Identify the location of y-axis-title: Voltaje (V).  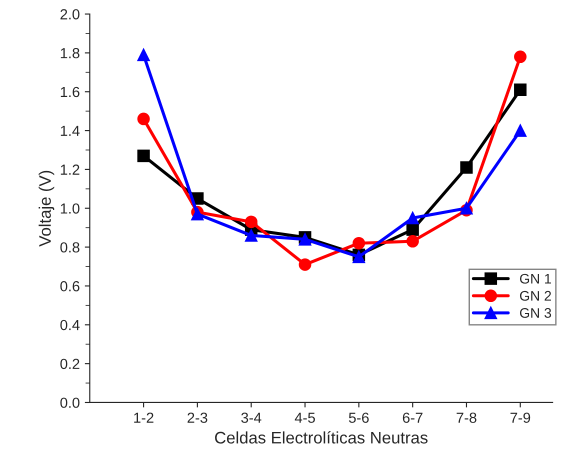
(46, 208).